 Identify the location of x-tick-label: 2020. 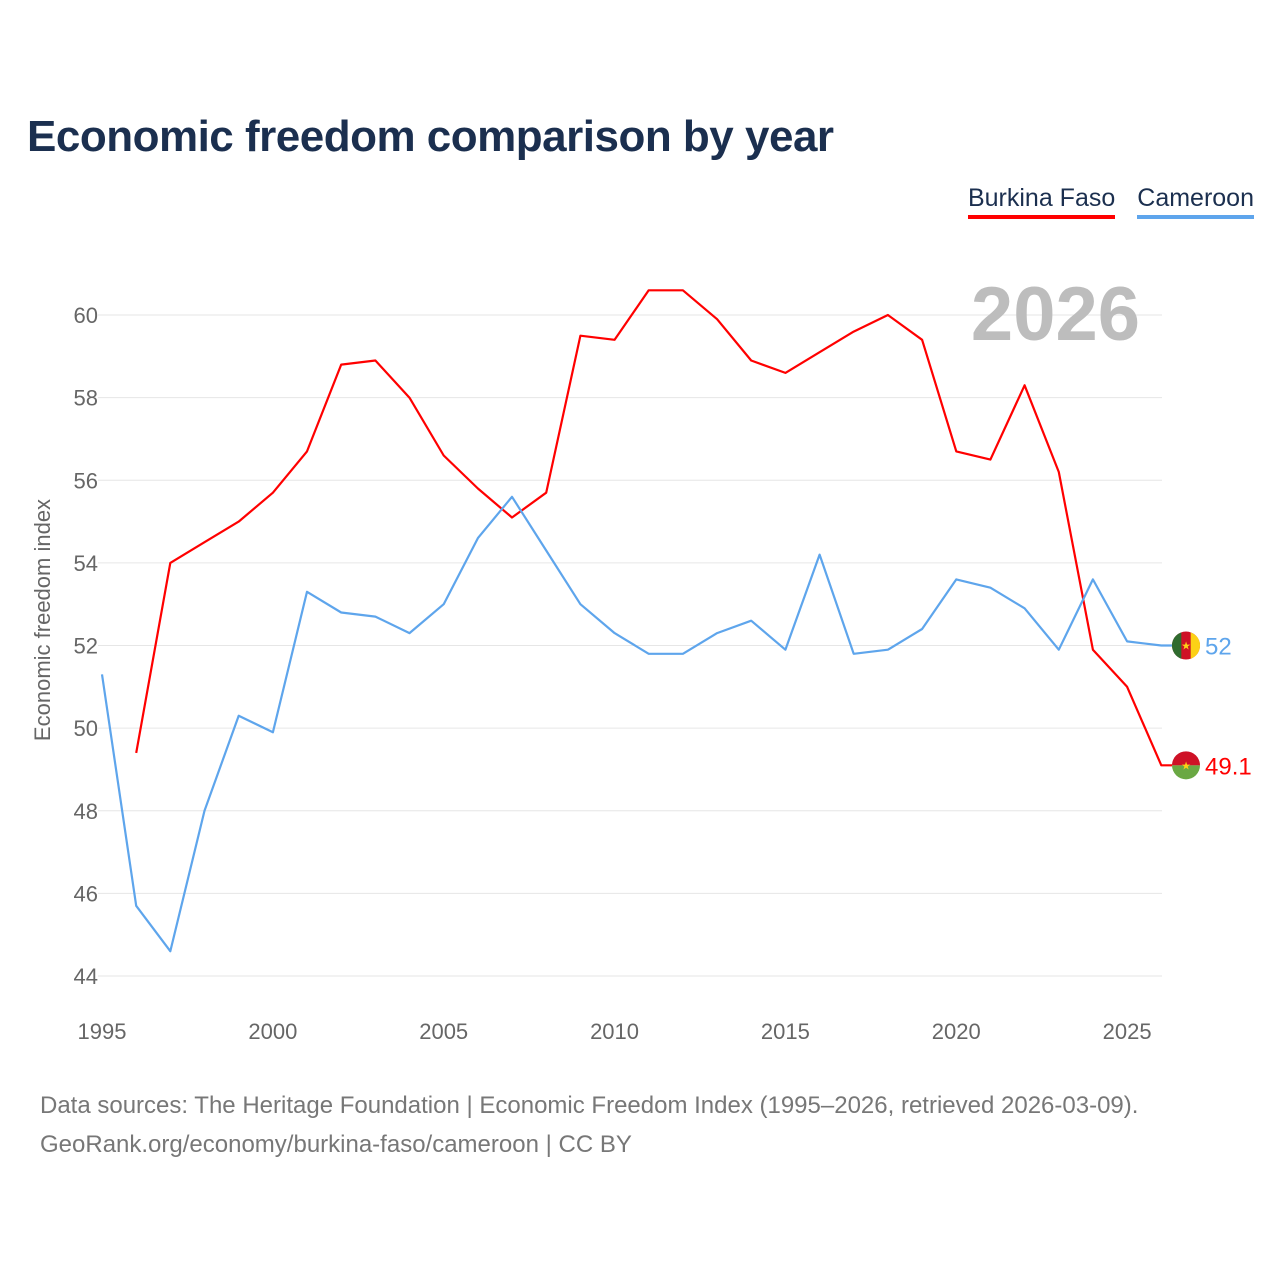
(956, 1031).